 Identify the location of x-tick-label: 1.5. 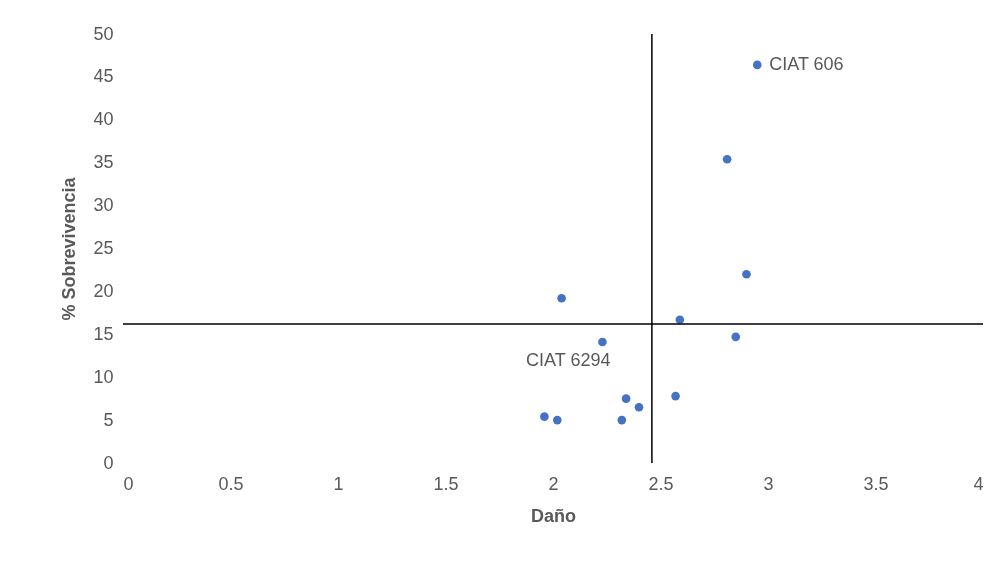
(446, 483).